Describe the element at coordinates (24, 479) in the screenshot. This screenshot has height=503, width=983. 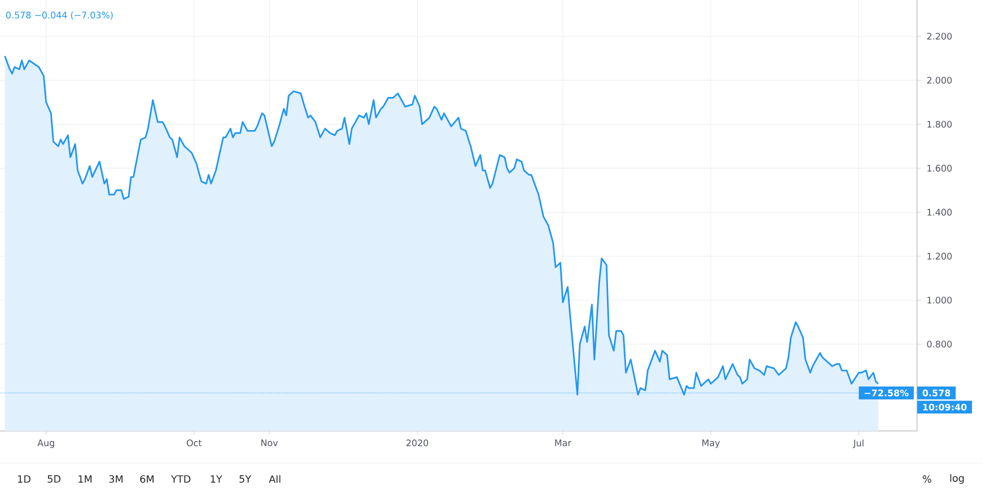
I see `text: 1D` at that location.